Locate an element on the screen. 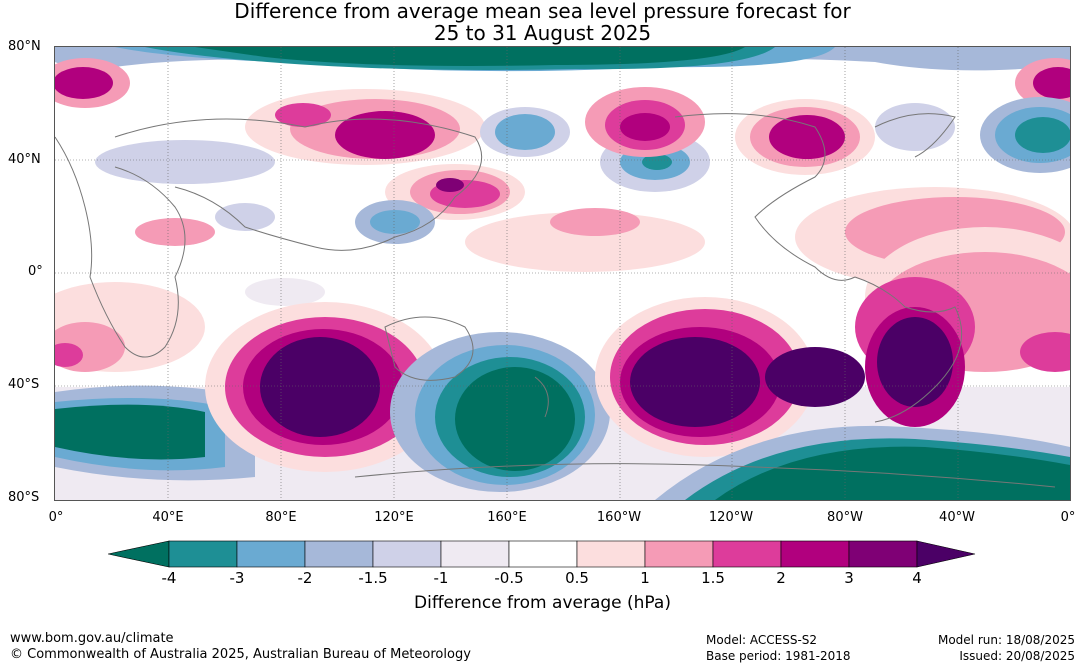 Image resolution: width=1085 pixels, height=667 pixels. colorbar-tick: -4 is located at coordinates (169, 578).